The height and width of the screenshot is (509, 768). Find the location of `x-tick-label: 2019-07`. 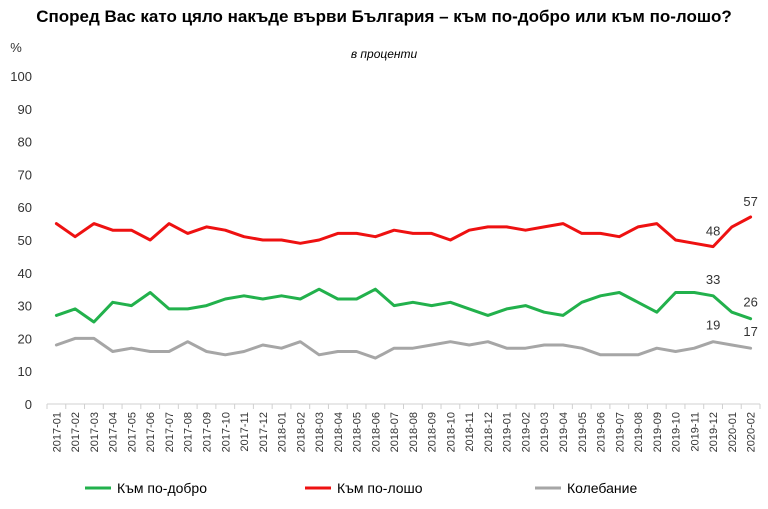

x-tick-label: 2019-07 is located at coordinates (620, 432).